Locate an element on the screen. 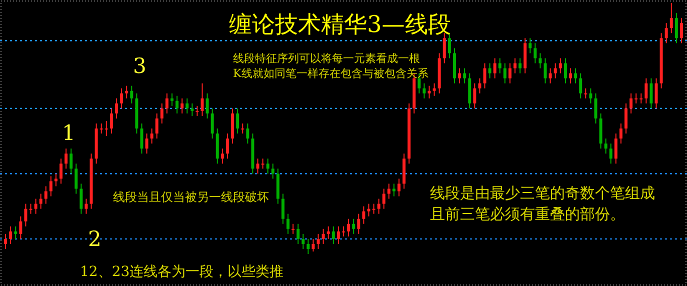 This screenshot has height=286, width=687. annotation: 2 is located at coordinates (95, 239).